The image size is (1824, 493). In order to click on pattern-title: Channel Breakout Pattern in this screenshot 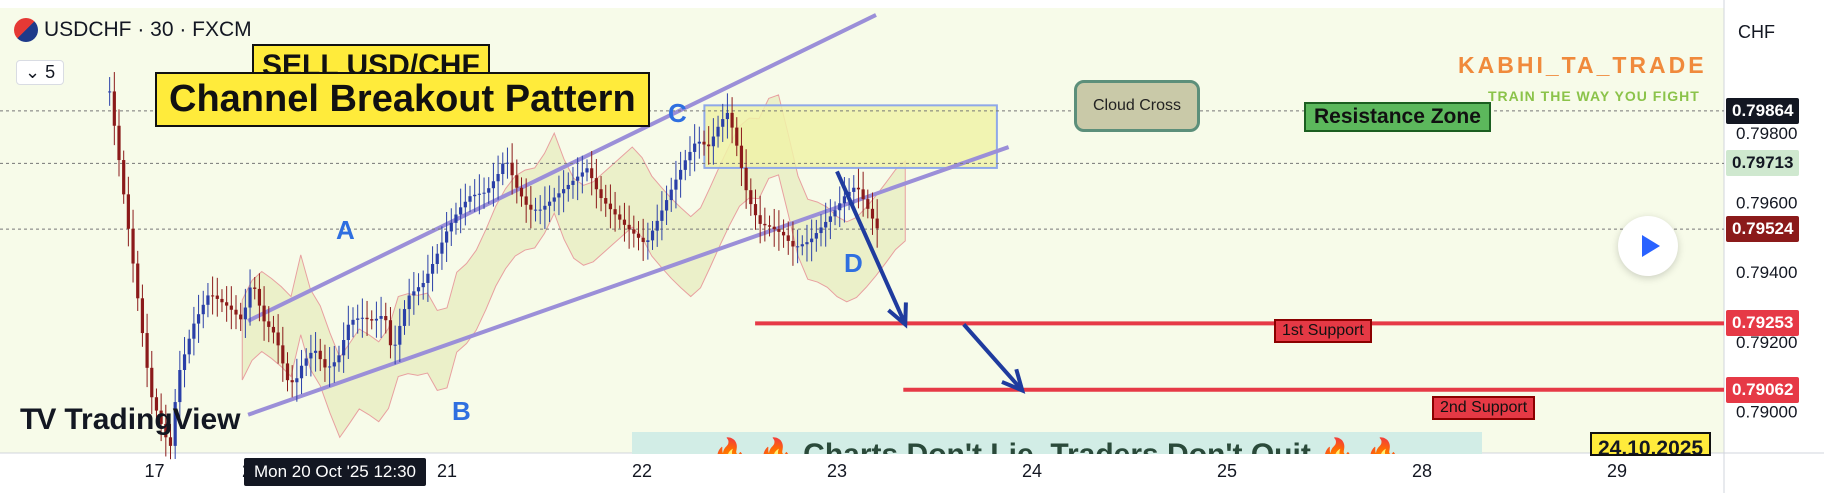, I will do `click(402, 99)`.